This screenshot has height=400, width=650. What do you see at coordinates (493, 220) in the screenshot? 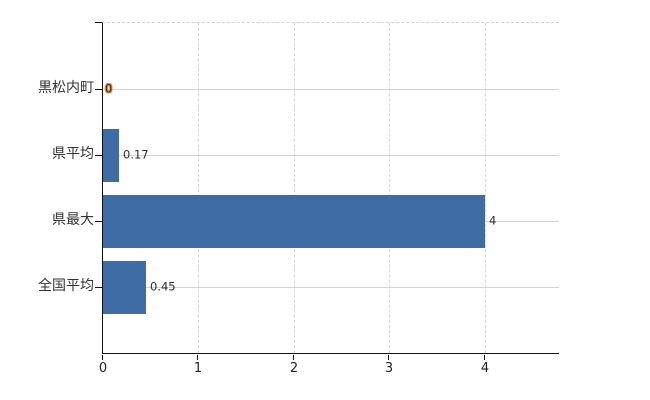
I see `value-label: 4` at bounding box center [493, 220].